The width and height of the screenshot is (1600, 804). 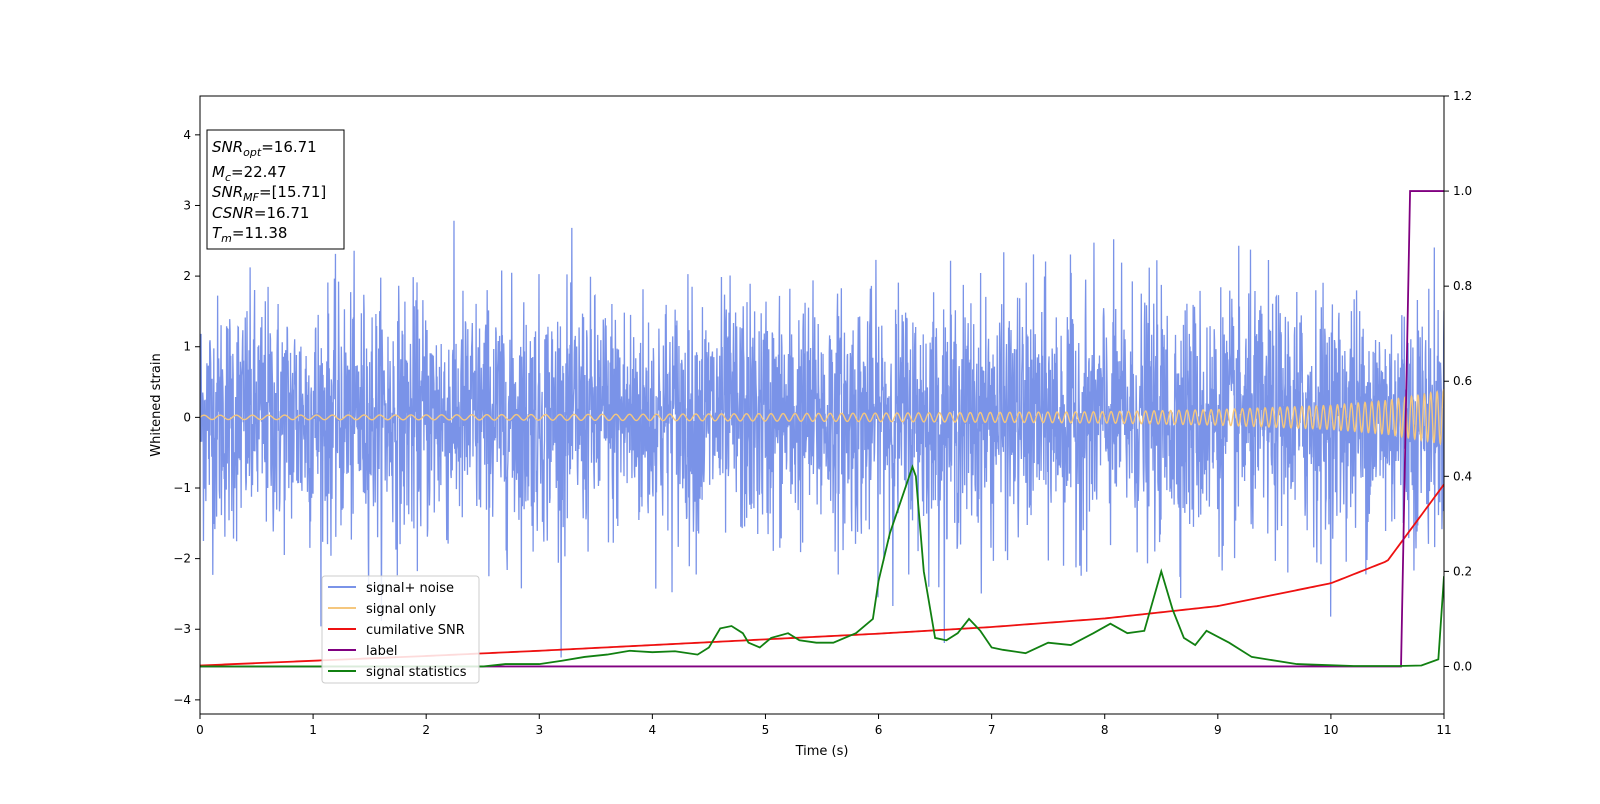 I want to click on x-tick-label: 9, so click(x=1218, y=730).